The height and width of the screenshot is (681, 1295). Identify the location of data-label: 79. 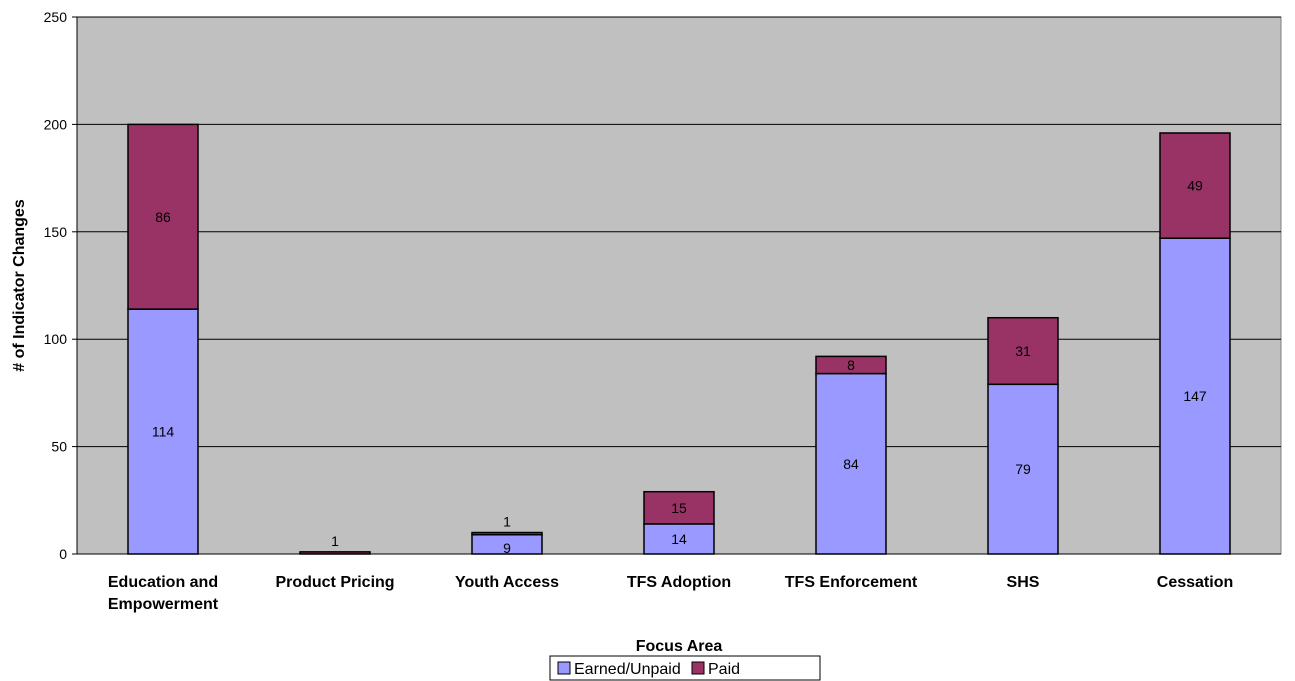
(1023, 469).